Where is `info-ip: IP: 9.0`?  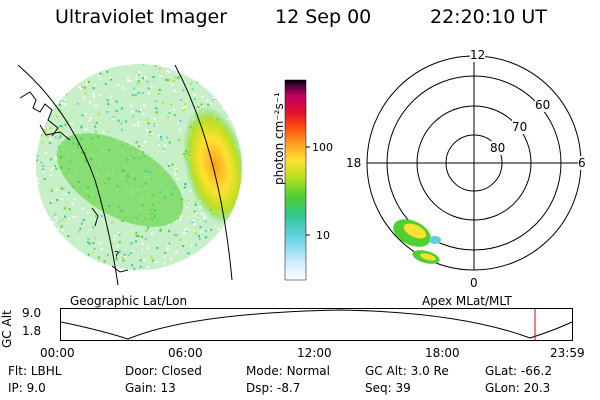
info-ip: IP: 9.0 is located at coordinates (27, 388).